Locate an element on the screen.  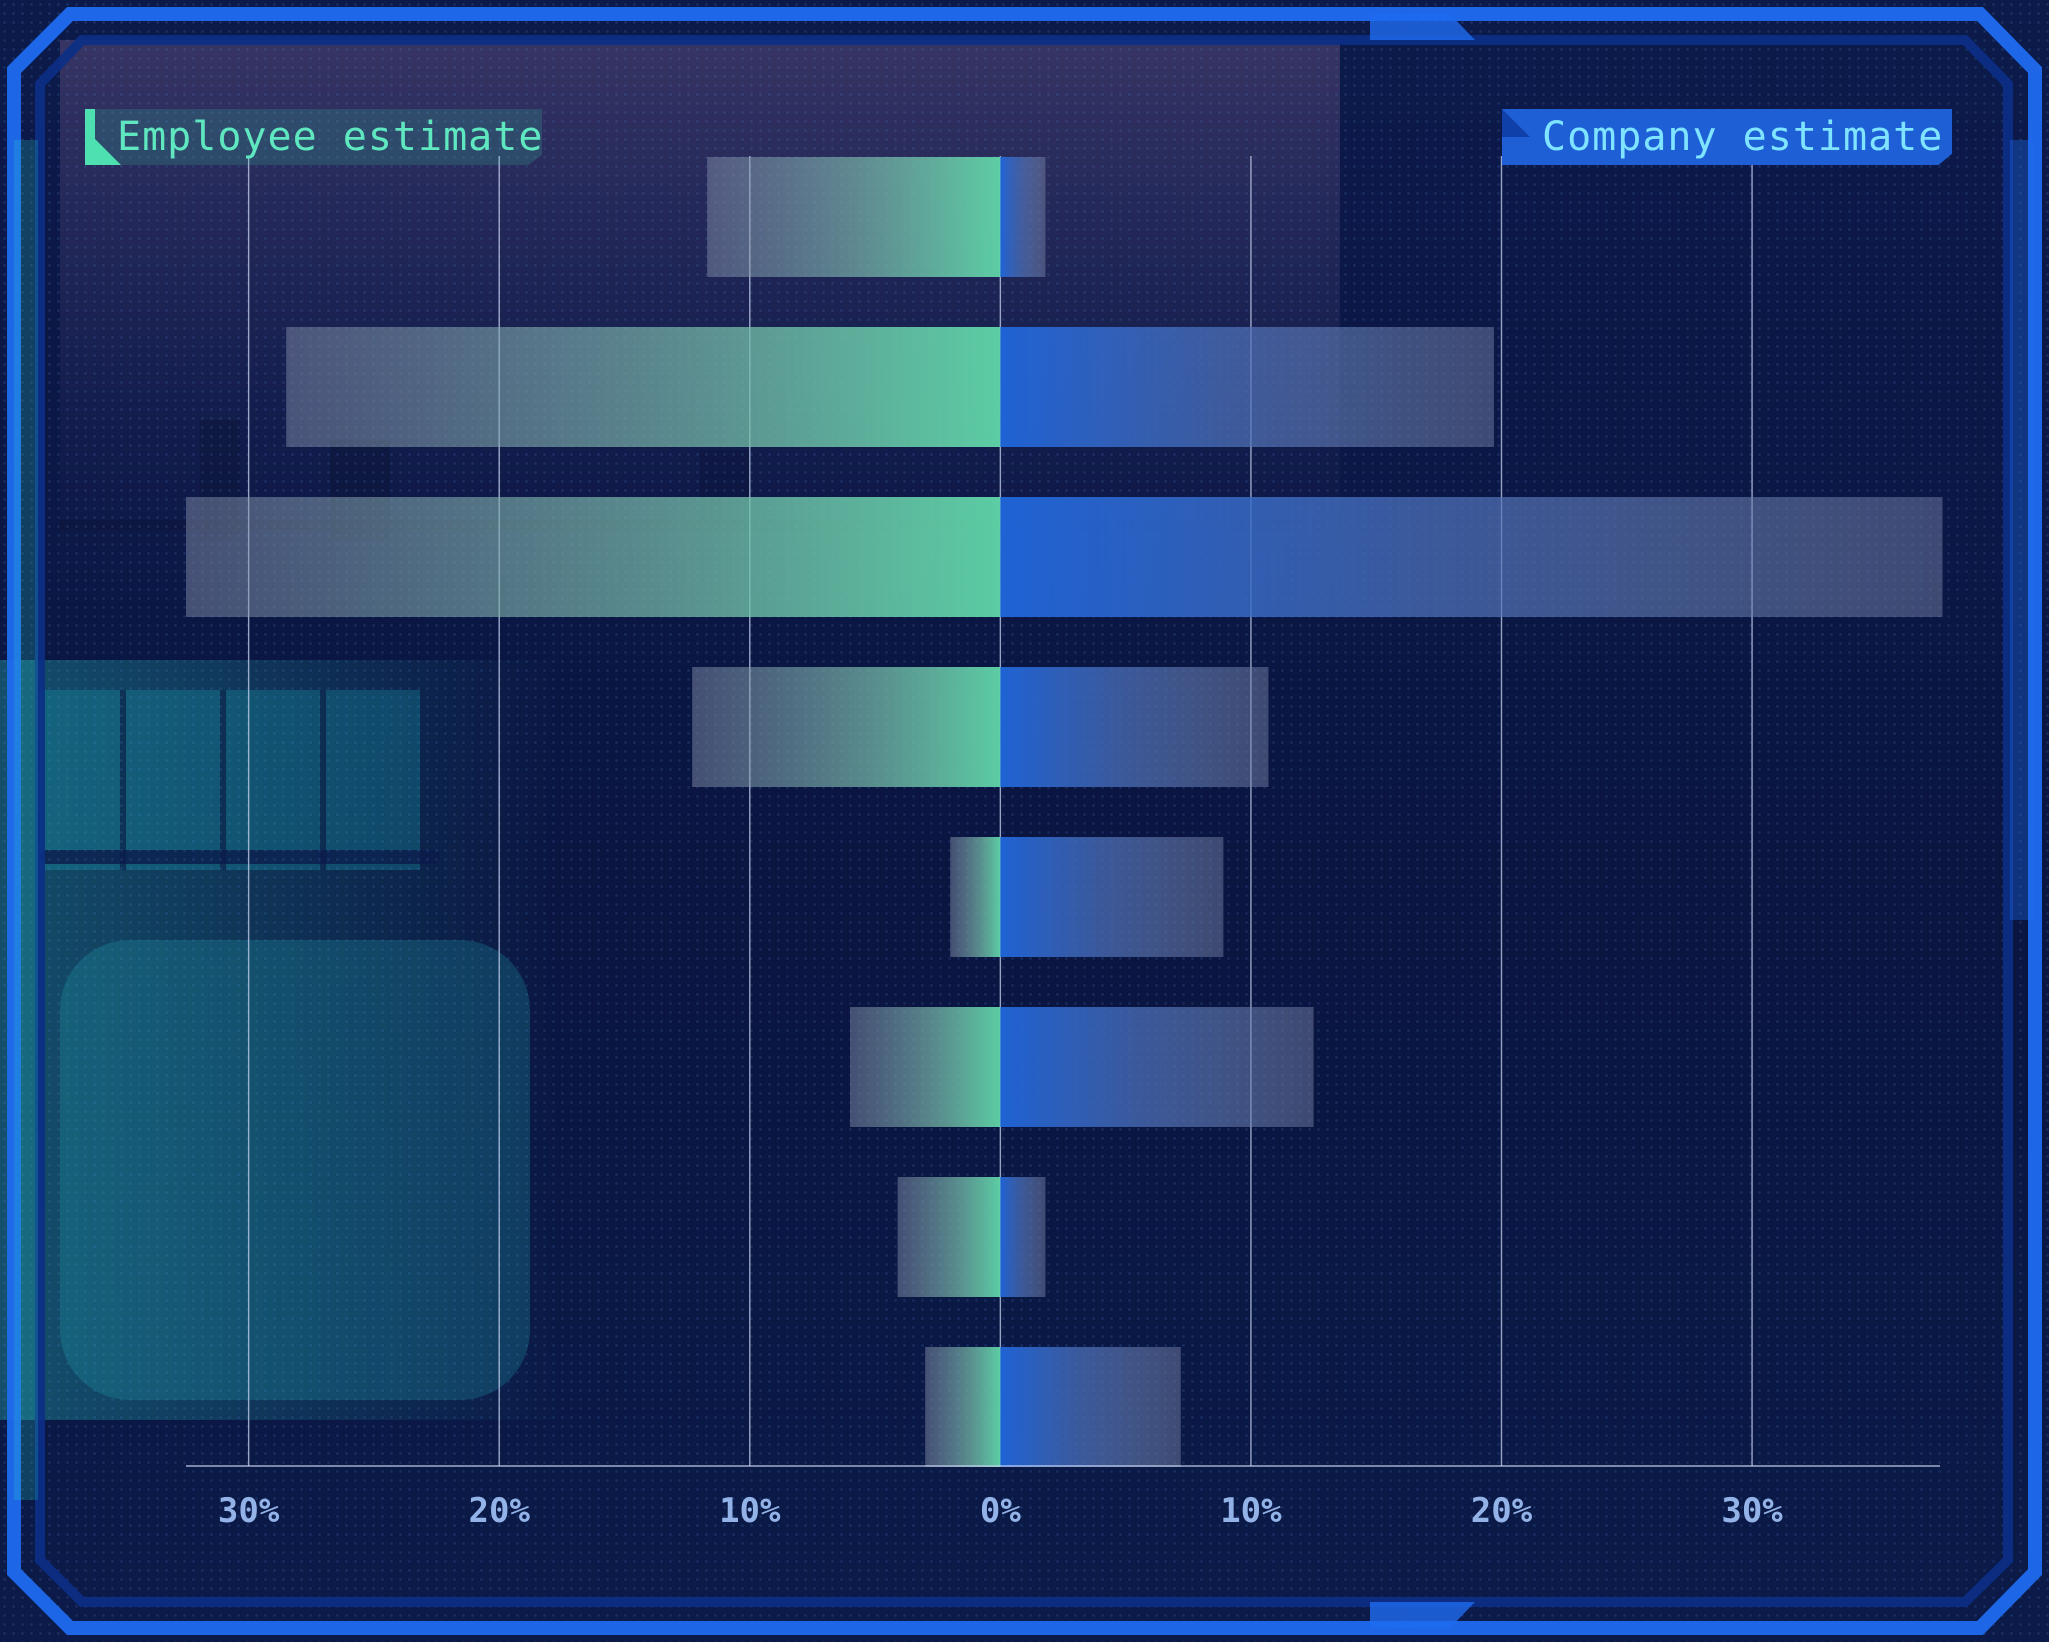
x-axis: 30% 20% 10% 0% 10% 20% 30% is located at coordinates (1063, 1498).